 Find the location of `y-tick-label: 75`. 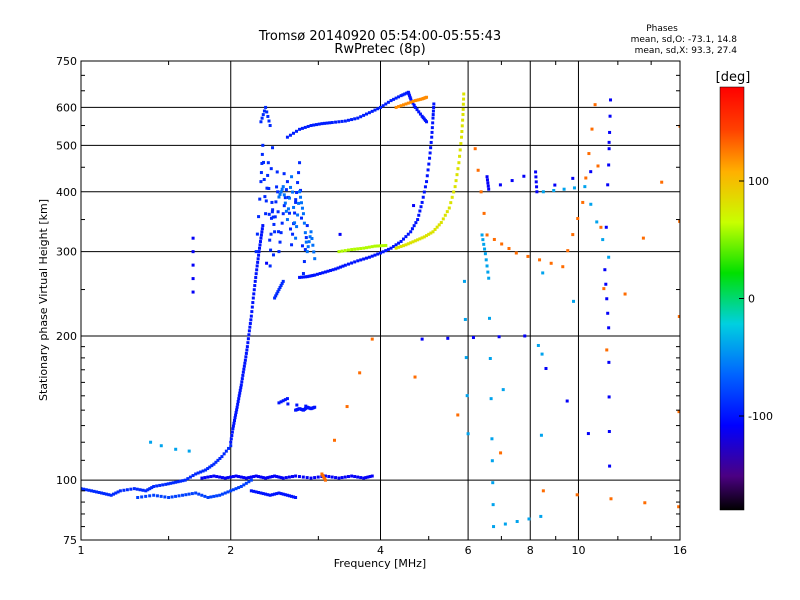

y-tick-label: 75 is located at coordinates (70, 540).